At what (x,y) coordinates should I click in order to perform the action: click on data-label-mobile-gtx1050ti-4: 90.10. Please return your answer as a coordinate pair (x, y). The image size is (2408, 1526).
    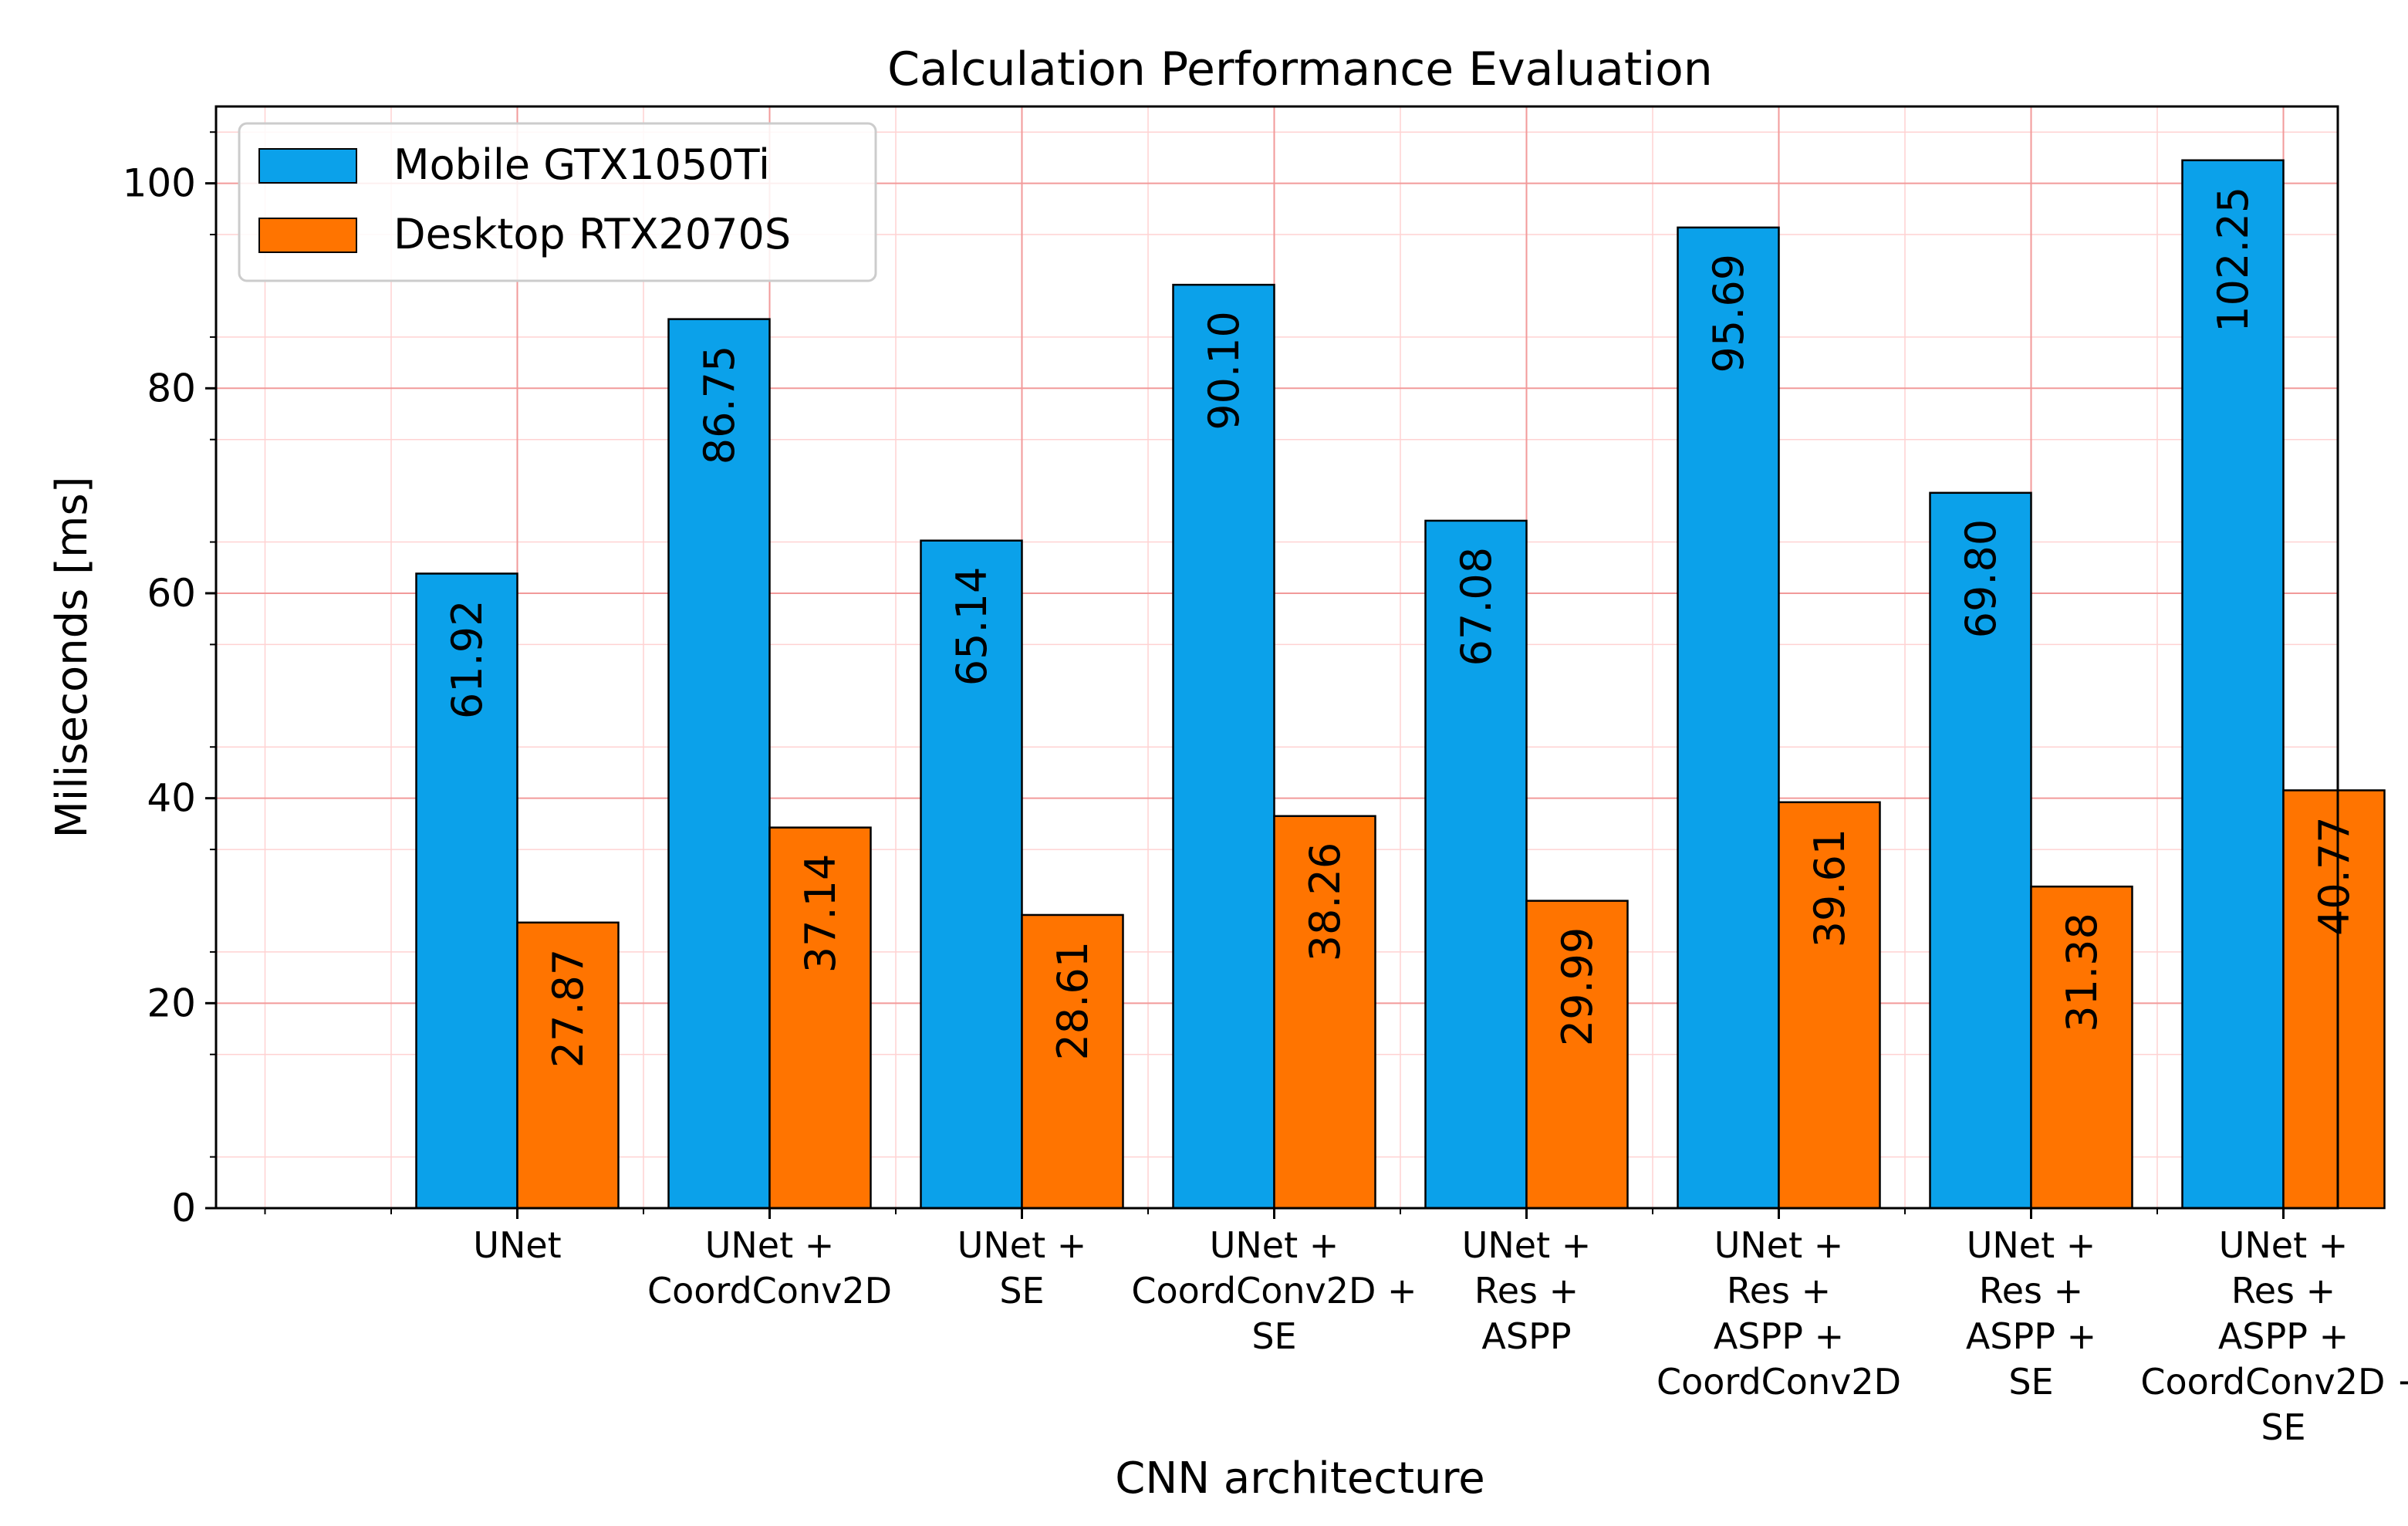
    Looking at the image, I should click on (1224, 370).